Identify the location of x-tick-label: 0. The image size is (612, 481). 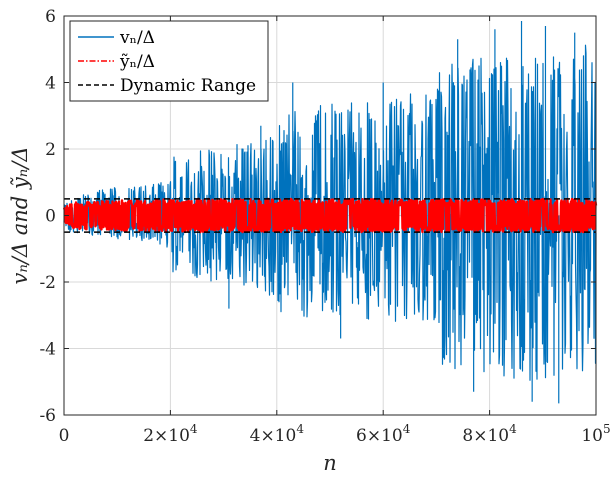
(64, 436).